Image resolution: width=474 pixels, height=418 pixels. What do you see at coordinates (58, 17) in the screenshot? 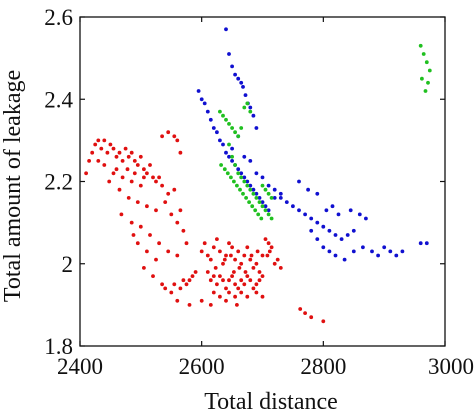
I see `y-tick-label: 2.6` at bounding box center [58, 17].